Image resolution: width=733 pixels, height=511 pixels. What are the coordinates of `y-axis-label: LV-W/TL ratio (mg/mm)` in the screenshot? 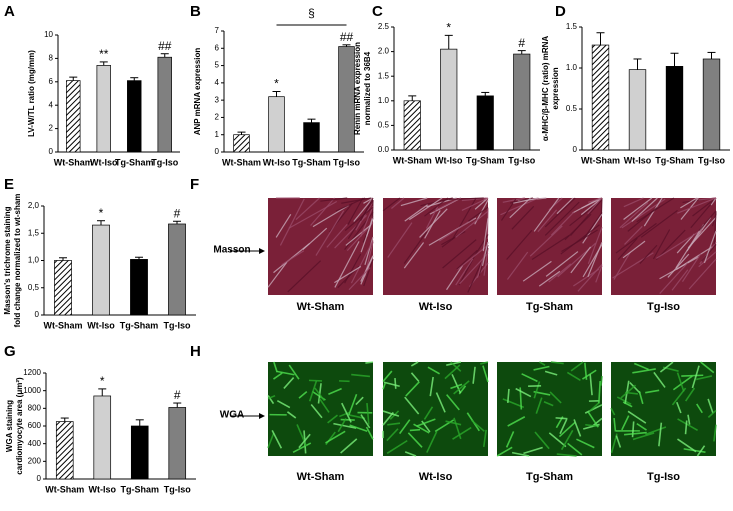 It's located at (31, 93).